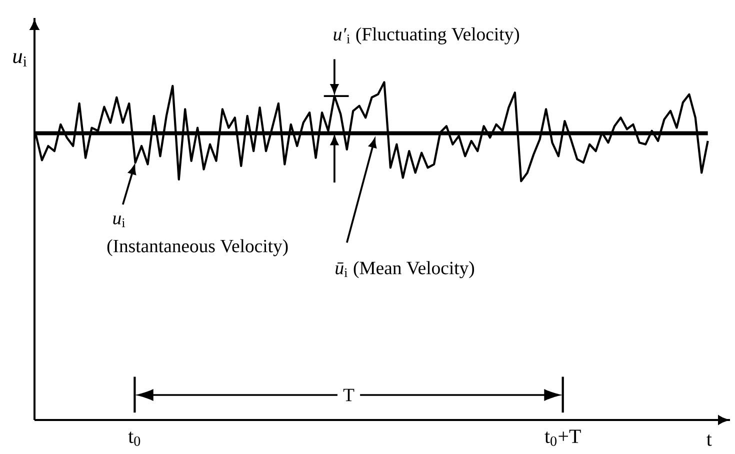 This screenshot has height=454, width=735. What do you see at coordinates (197, 247) in the screenshot?
I see `annotation: (Instantaneous Velocity)` at bounding box center [197, 247].